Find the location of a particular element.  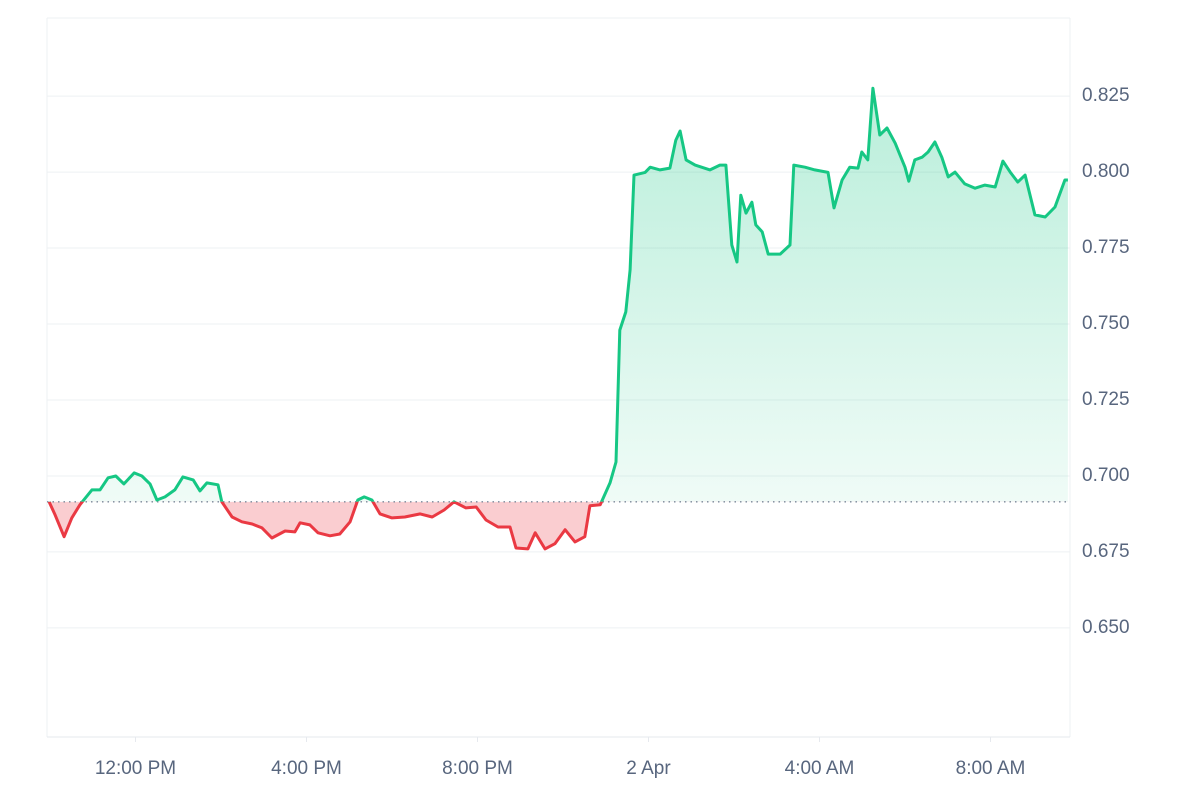

y-tick-label: 0.650 is located at coordinates (1106, 627).